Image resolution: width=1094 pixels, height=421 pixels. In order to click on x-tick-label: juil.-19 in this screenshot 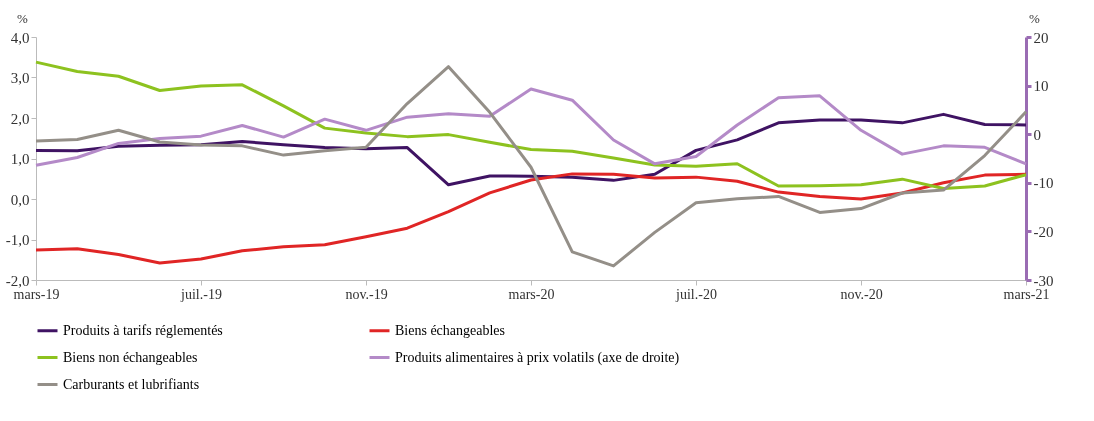, I will do `click(201, 294)`.